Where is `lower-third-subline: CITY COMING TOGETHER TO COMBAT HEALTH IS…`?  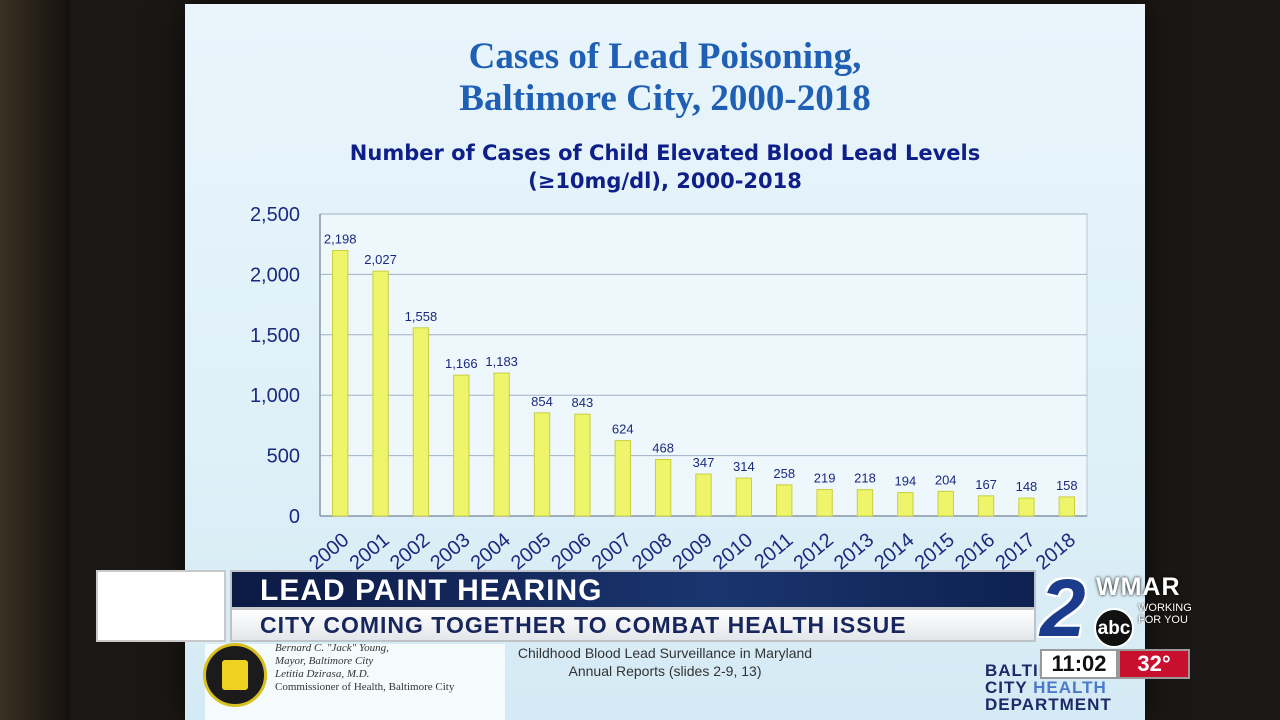 lower-third-subline: CITY COMING TOGETHER TO COMBAT HEALTH IS… is located at coordinates (583, 625).